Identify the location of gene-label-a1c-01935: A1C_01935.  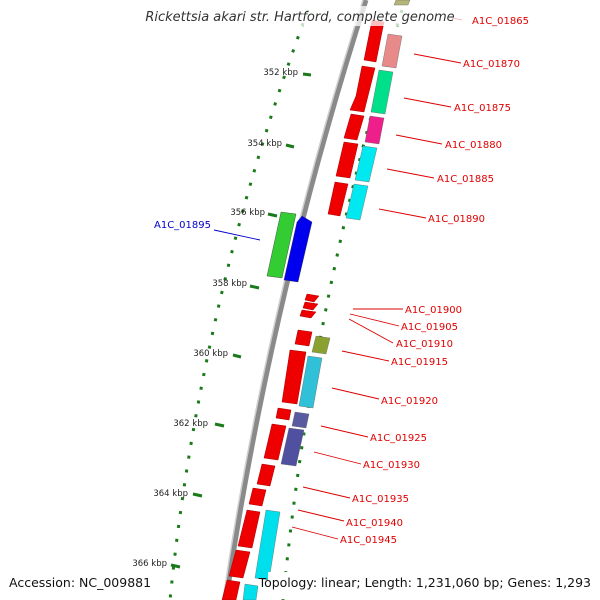
(380, 499).